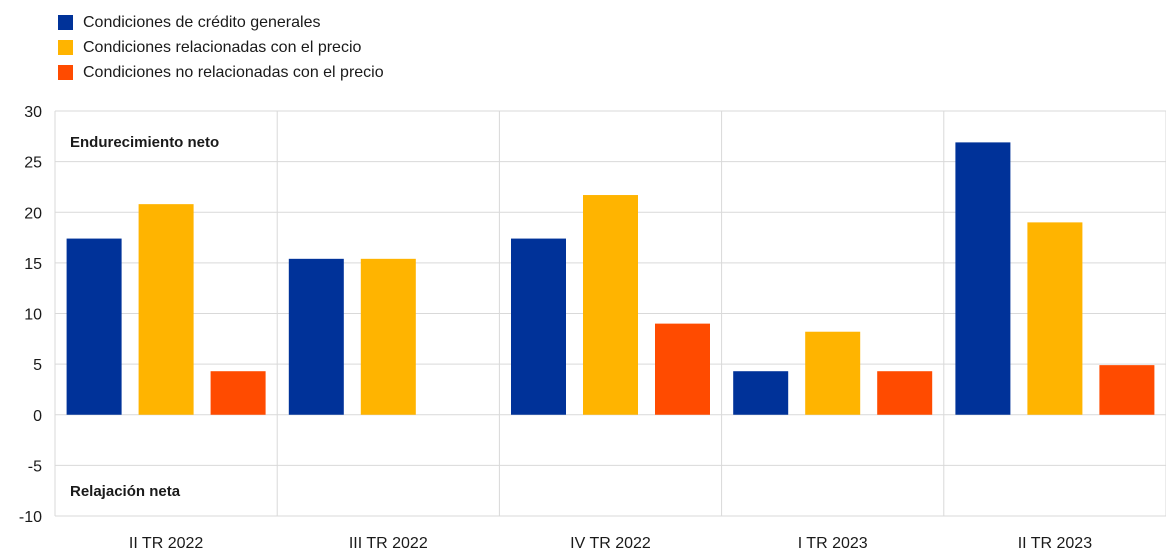 This screenshot has width=1166, height=549. Describe the element at coordinates (610, 542) in the screenshot. I see `x-tick-label: IV TR 2022` at that location.